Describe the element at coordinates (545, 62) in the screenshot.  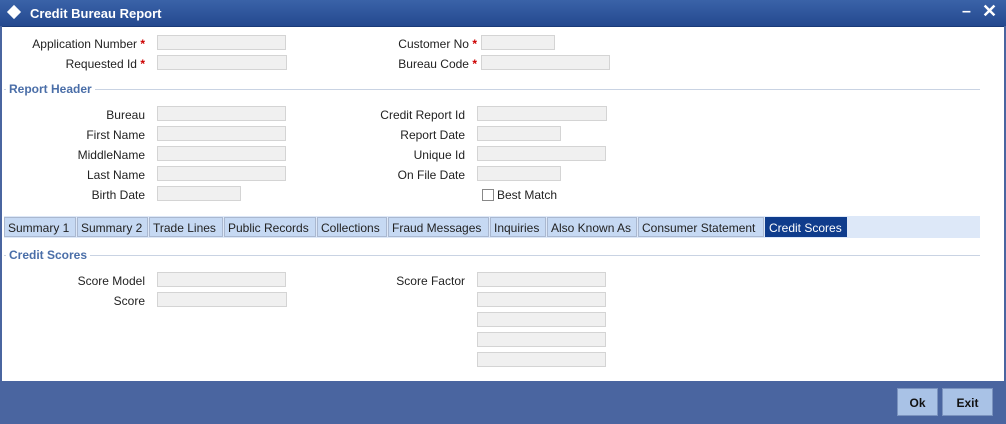
I see `bureau-code-input` at that location.